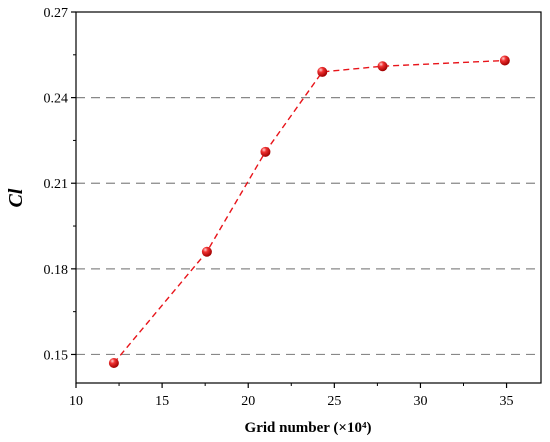  What do you see at coordinates (334, 401) in the screenshot?
I see `x-tick-label: 25` at bounding box center [334, 401].